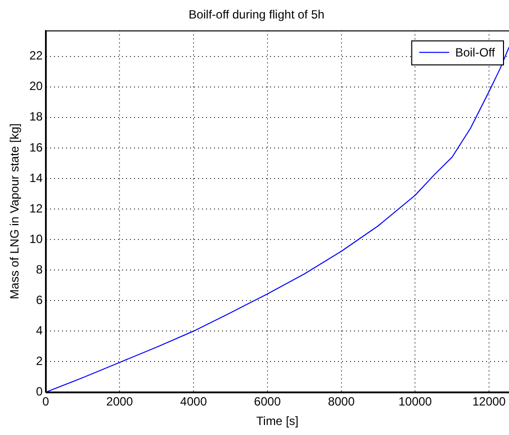 This screenshot has width=509, height=435. What do you see at coordinates (36, 208) in the screenshot?
I see `y-tick-label: 12` at bounding box center [36, 208].